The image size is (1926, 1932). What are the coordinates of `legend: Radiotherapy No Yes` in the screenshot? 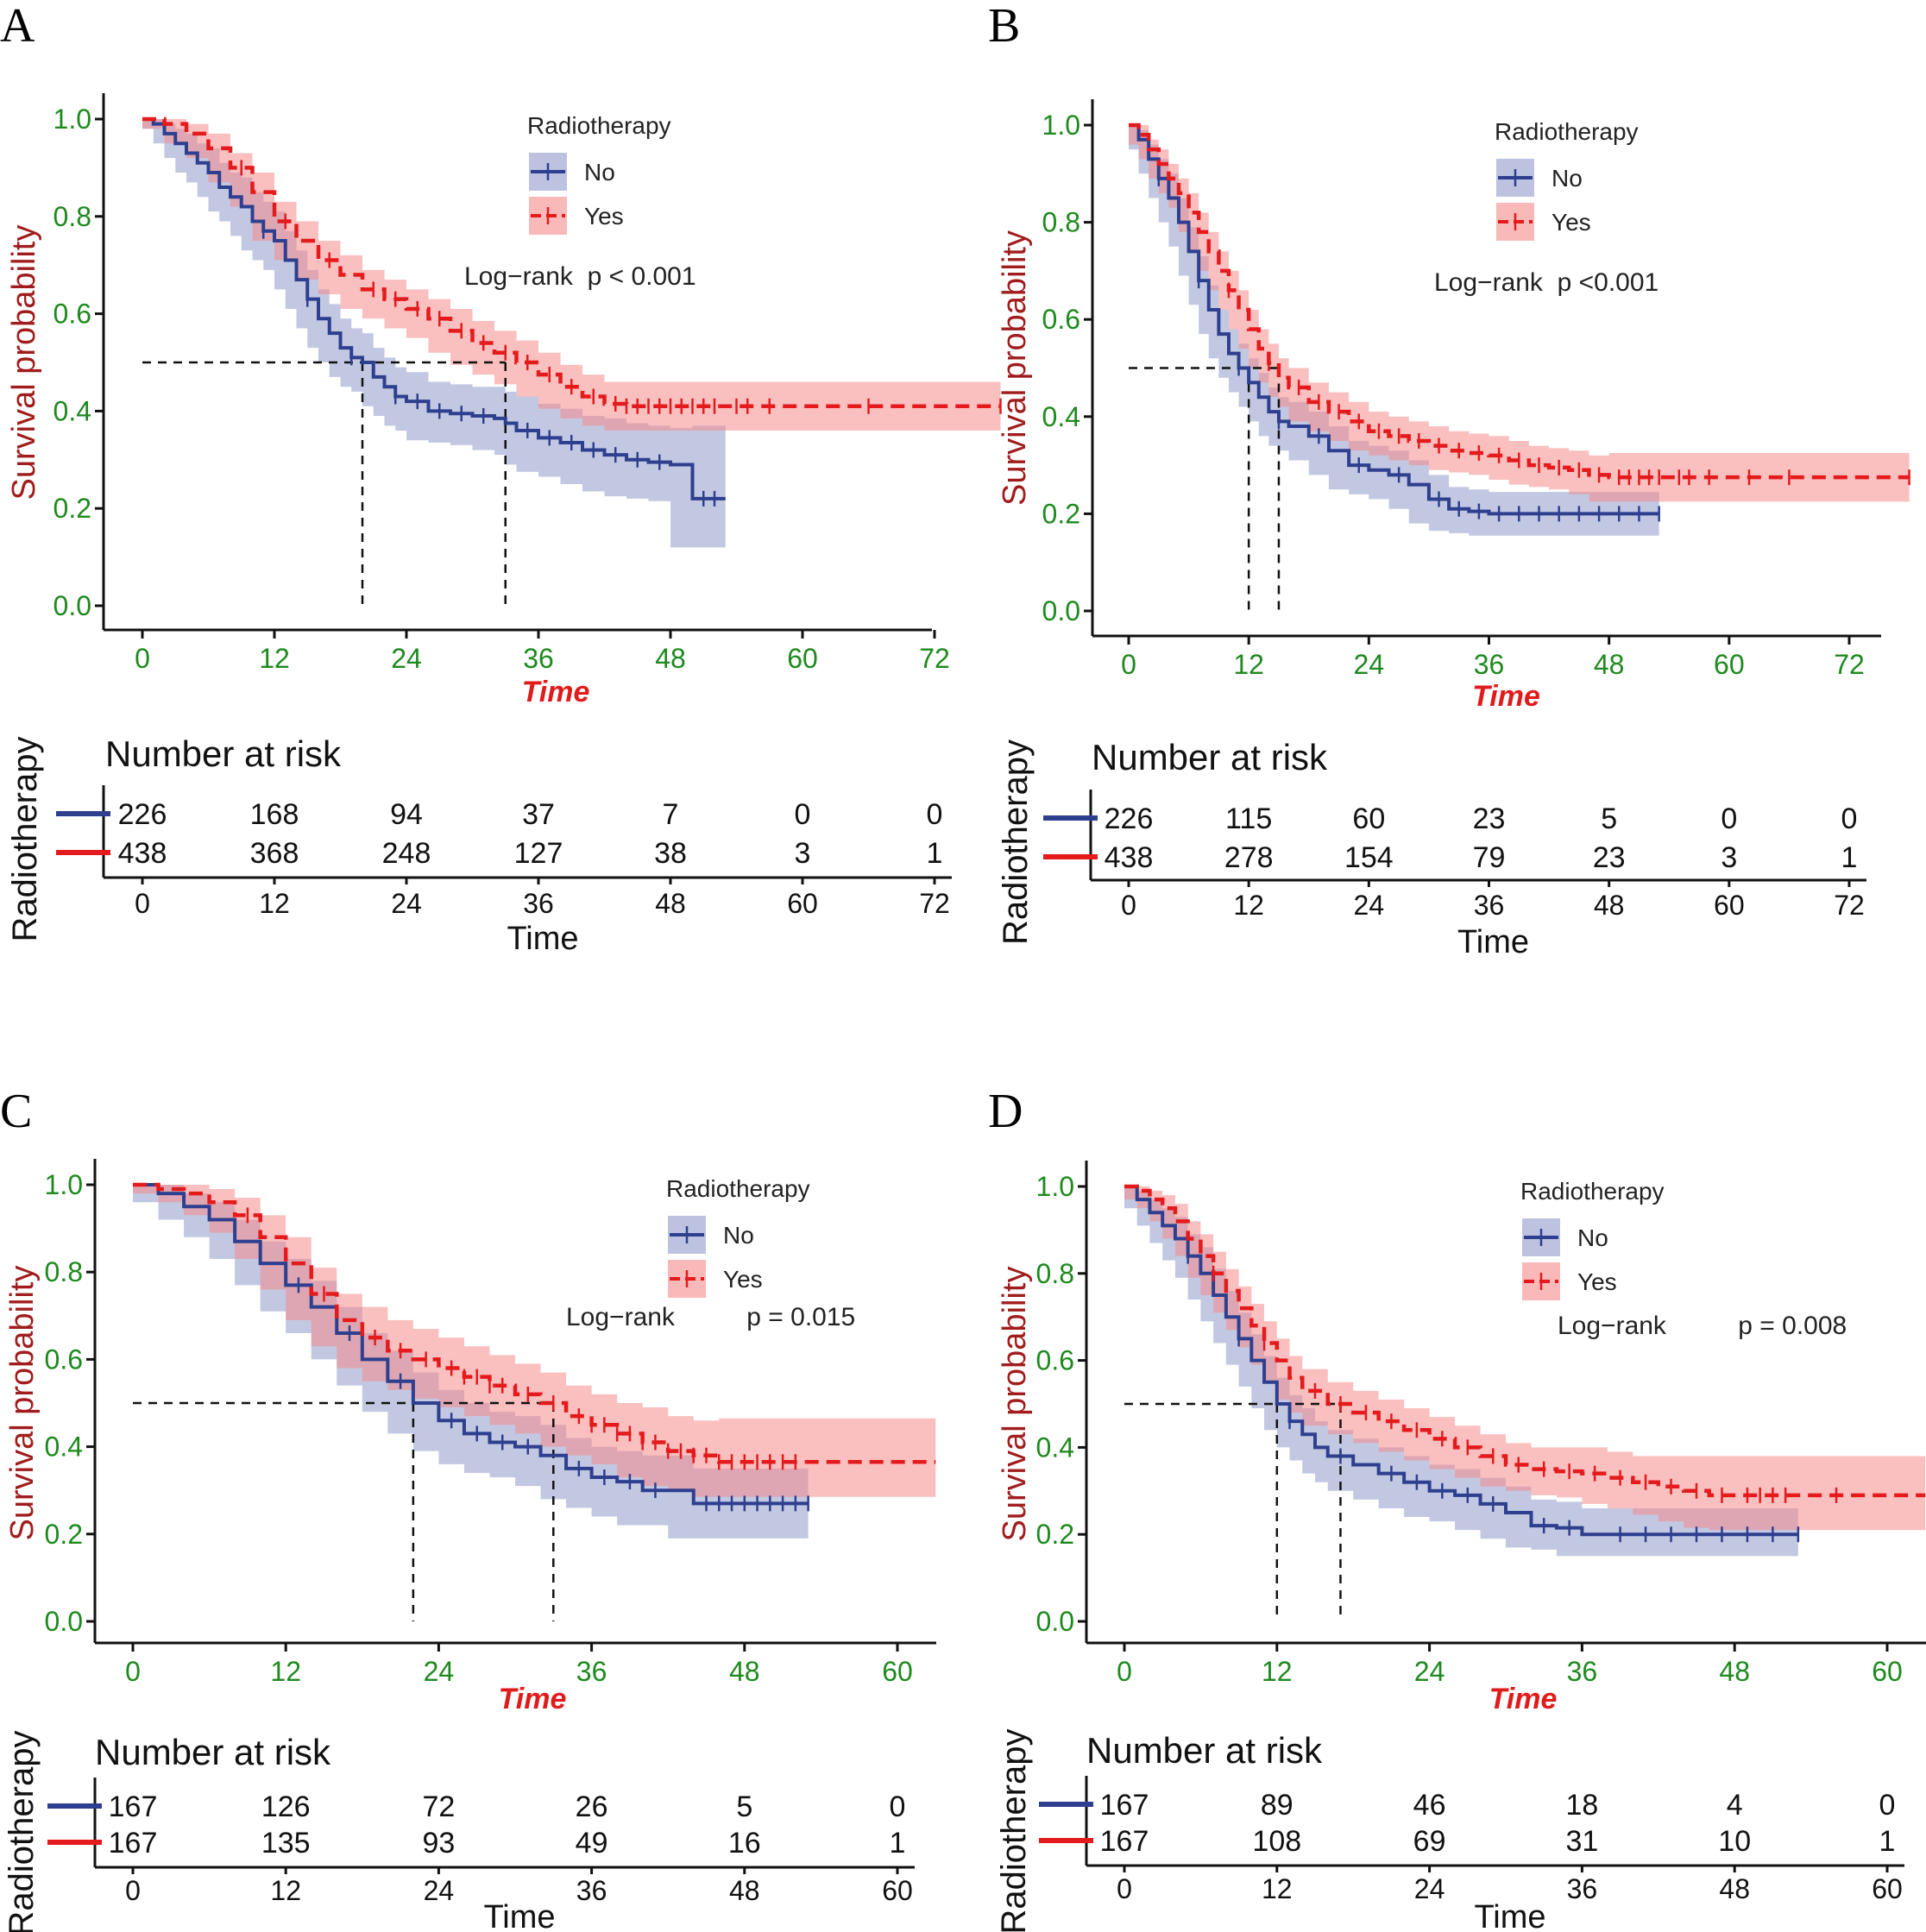 It's located at (1567, 179).